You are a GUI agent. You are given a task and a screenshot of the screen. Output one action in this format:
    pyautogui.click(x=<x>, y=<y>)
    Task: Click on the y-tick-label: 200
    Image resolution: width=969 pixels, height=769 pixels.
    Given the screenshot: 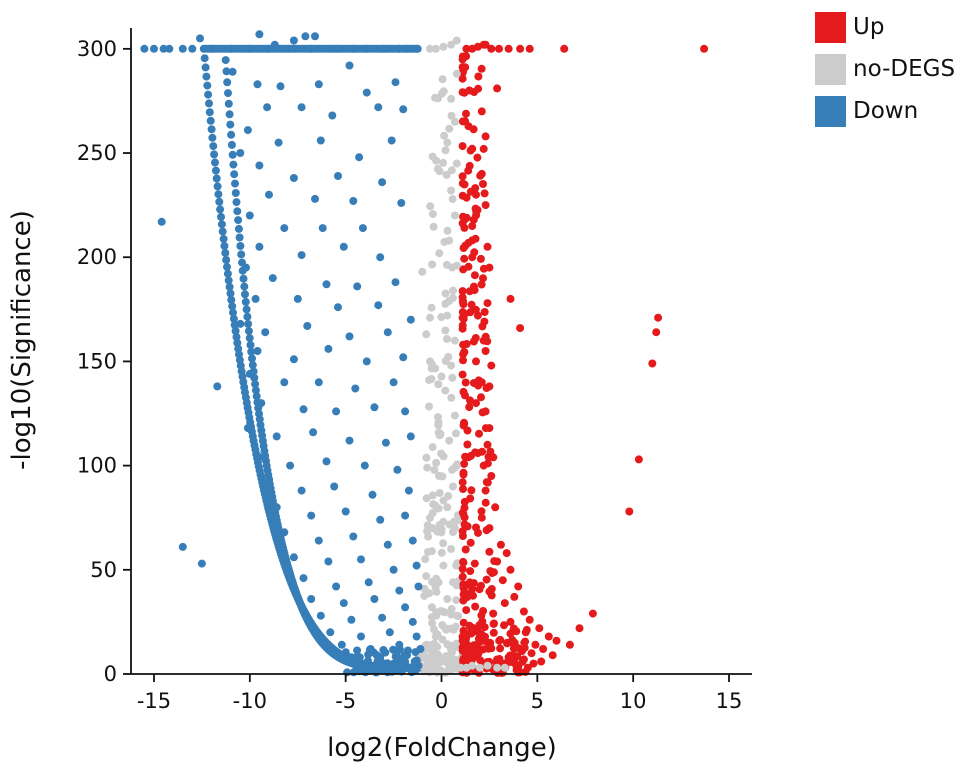 What is the action you would take?
    pyautogui.click(x=97, y=257)
    